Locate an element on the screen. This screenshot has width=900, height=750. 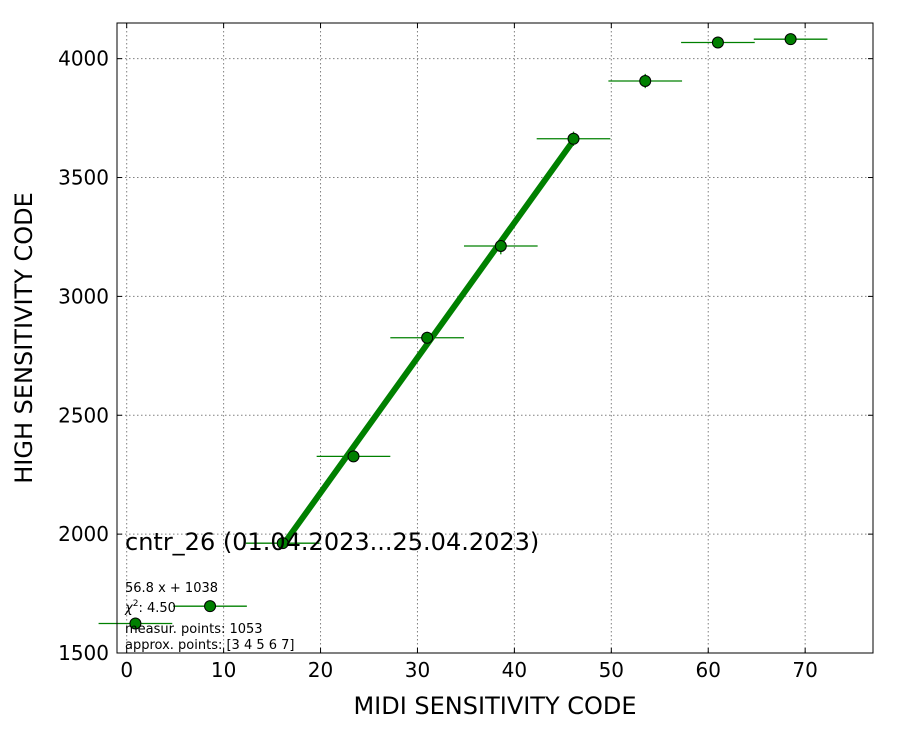
annotation-title: cntr_26 (01.04.2023...25.04.2023) is located at coordinates (332, 542).